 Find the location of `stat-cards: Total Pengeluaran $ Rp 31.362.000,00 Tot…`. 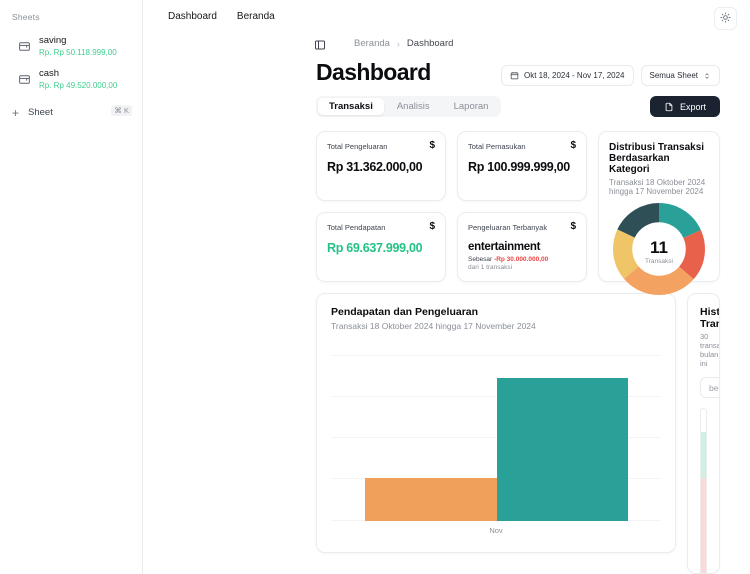

stat-cards: Total Pengeluaran $ Rp 31.362.000,00 Tot… is located at coordinates (451, 206).